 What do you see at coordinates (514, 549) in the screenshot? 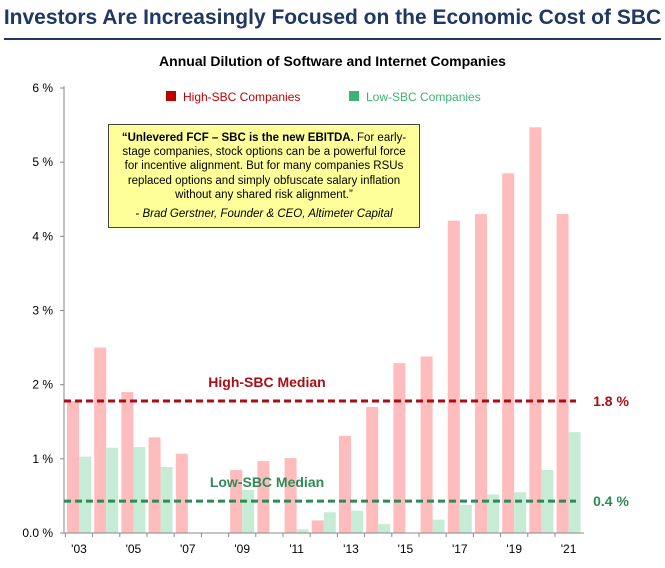
I see `x-tick-label: '19` at bounding box center [514, 549].